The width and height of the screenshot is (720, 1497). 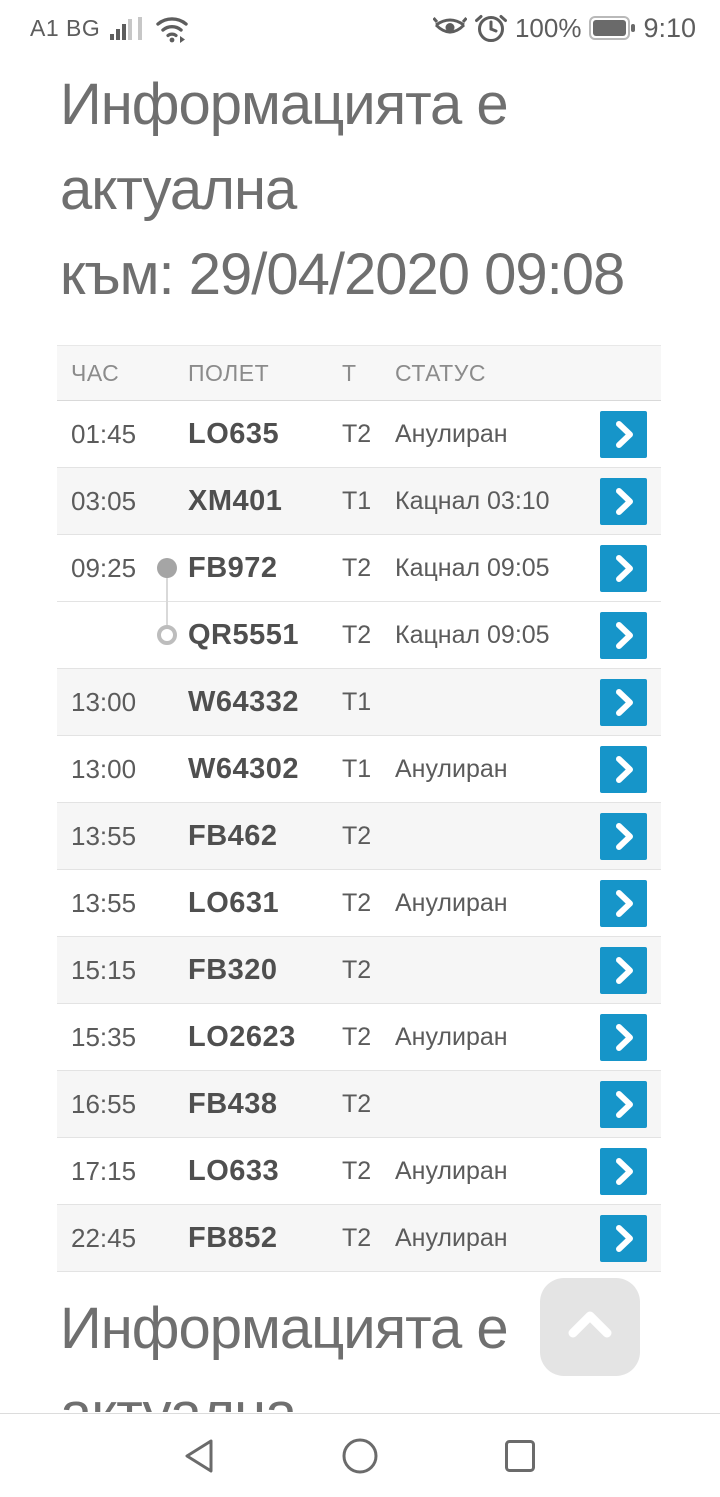 What do you see at coordinates (178, 189) in the screenshot?
I see `page-title-line2: актуална` at bounding box center [178, 189].